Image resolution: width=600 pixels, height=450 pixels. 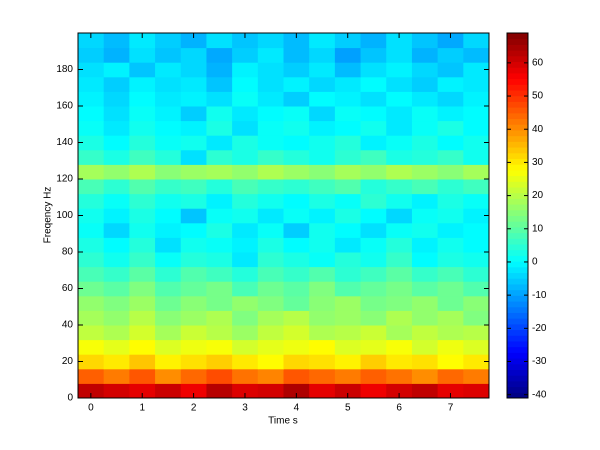 What do you see at coordinates (538, 228) in the screenshot?
I see `colorbar-tick-label: 10` at bounding box center [538, 228].